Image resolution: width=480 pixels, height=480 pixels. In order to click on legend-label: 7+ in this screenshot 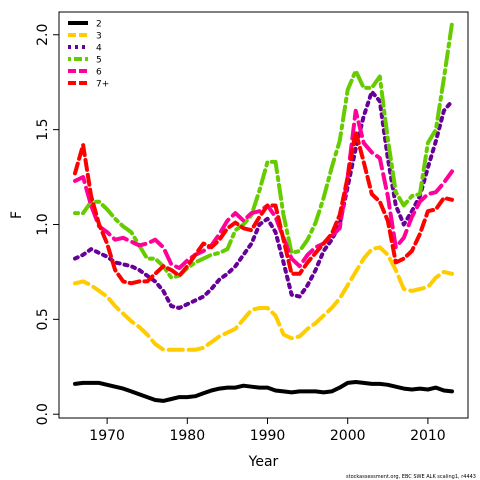, I will do `click(102, 85)`.